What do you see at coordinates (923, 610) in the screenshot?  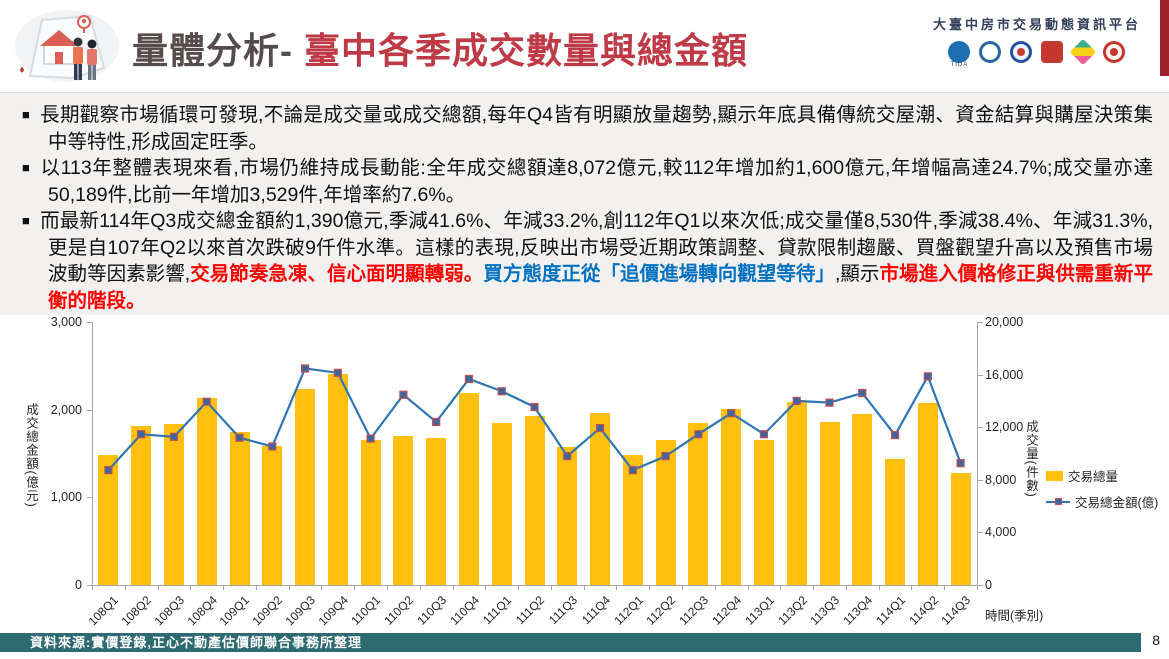 I see `x-axis-label: 114Q2` at bounding box center [923, 610].